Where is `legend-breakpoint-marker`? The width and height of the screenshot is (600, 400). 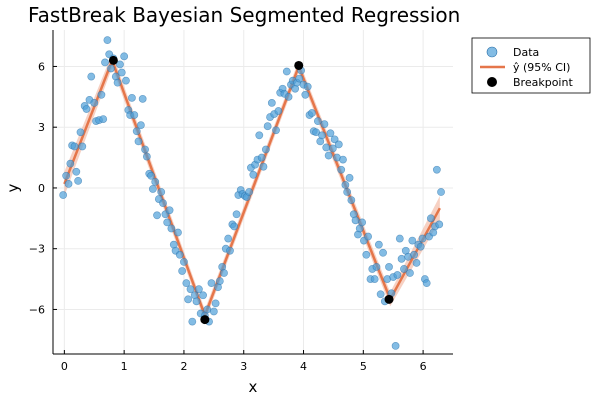
legend-breakpoint-marker is located at coordinates (492, 82).